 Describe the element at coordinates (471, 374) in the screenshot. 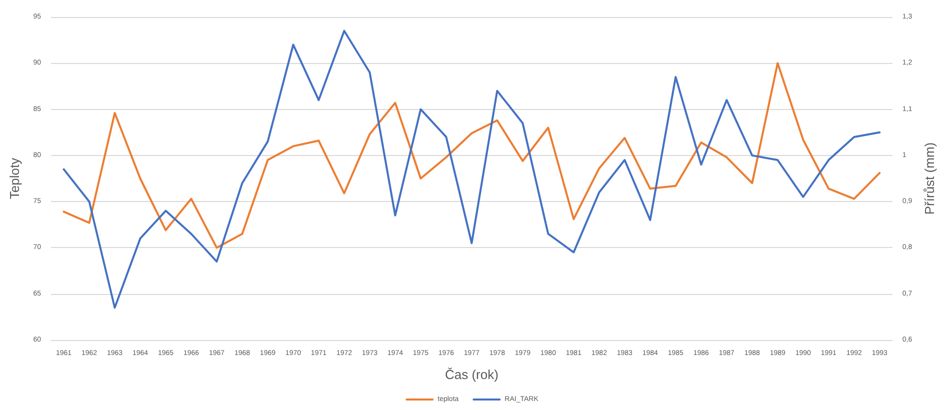

I see `x-axis-title: Čas (rok)` at that location.